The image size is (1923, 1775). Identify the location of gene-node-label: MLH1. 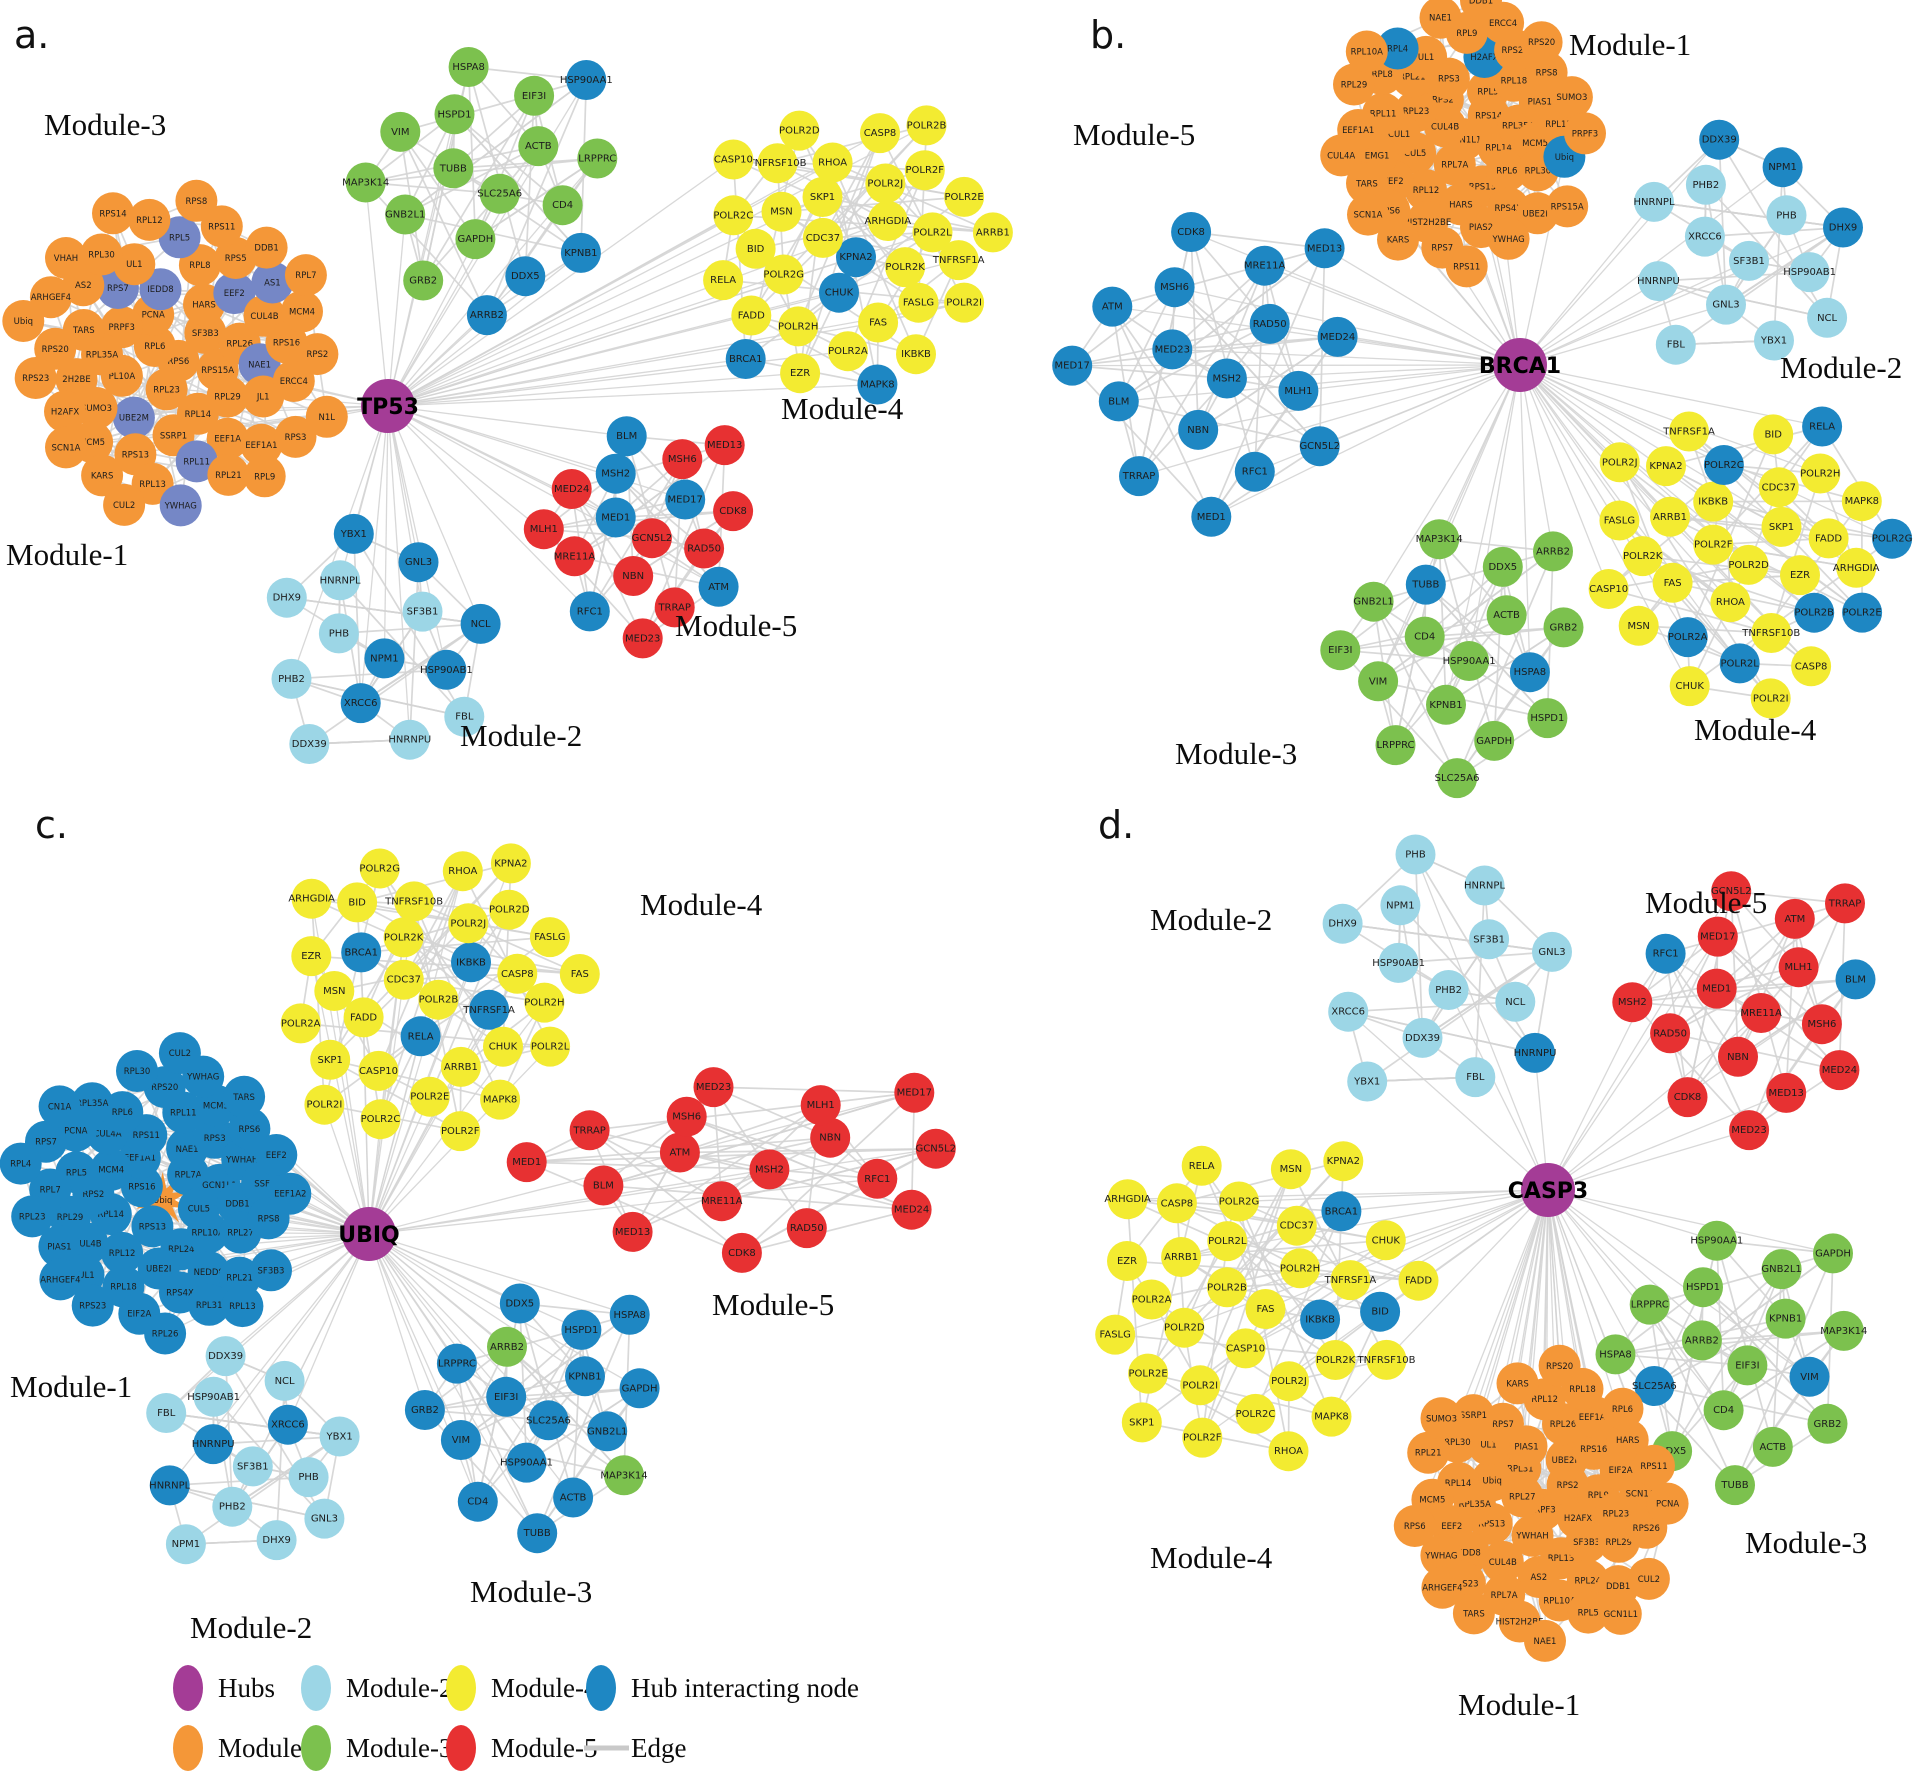
(544, 529).